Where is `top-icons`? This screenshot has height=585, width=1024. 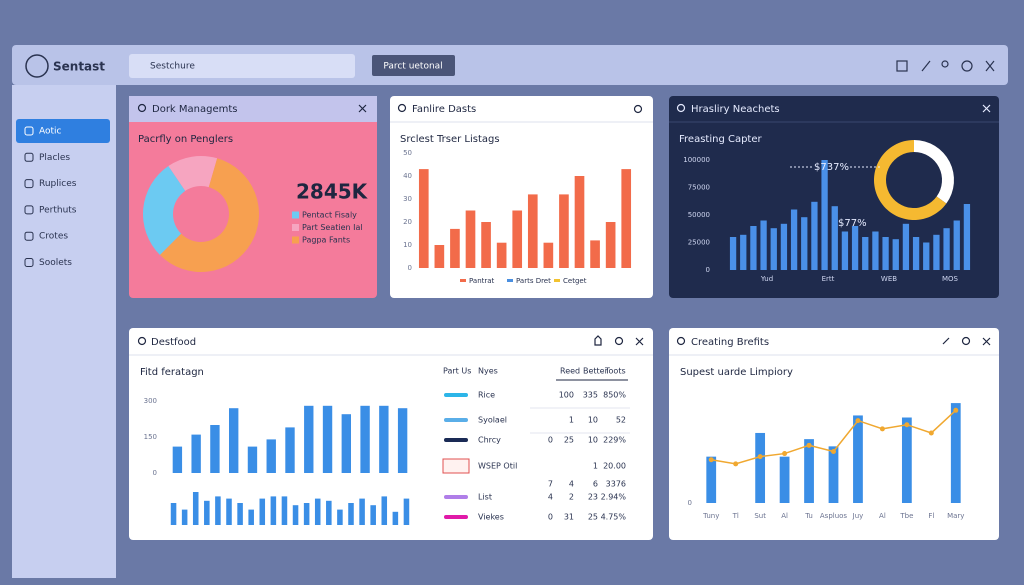
top-icons is located at coordinates (945, 66).